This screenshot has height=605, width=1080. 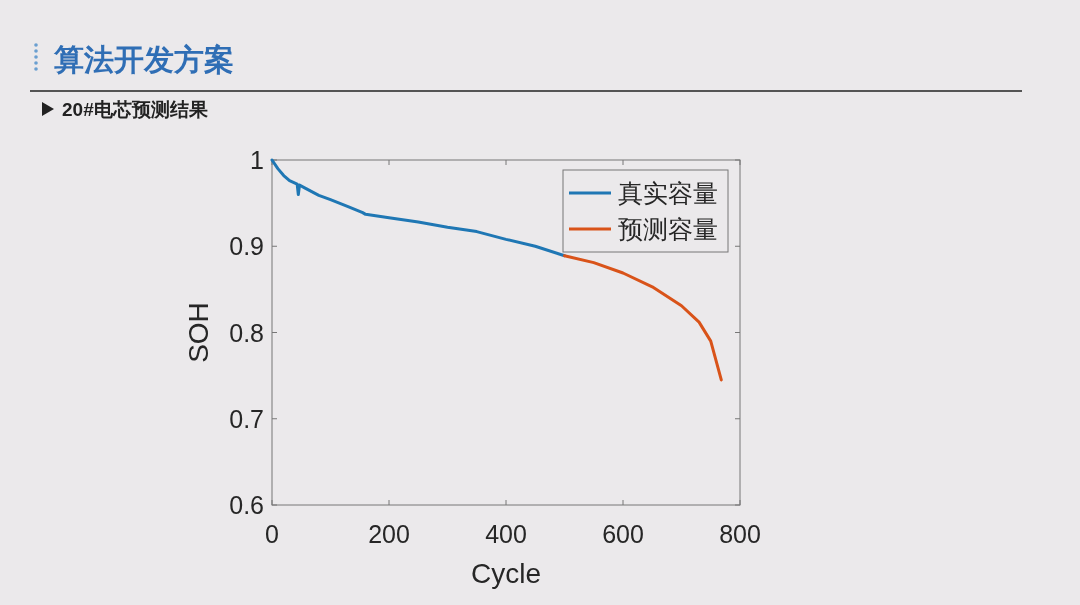 What do you see at coordinates (135, 109) in the screenshot?
I see `chart-subtitle: 20#电芯预测结果` at bounding box center [135, 109].